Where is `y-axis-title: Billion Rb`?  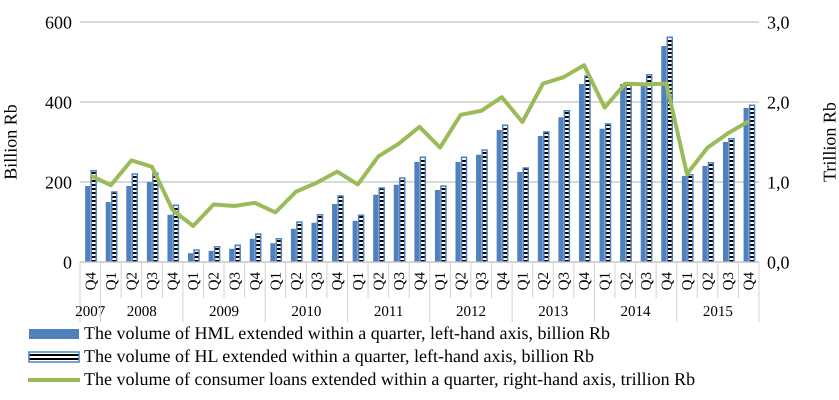
y-axis-title: Billion Rb is located at coordinates (10, 142).